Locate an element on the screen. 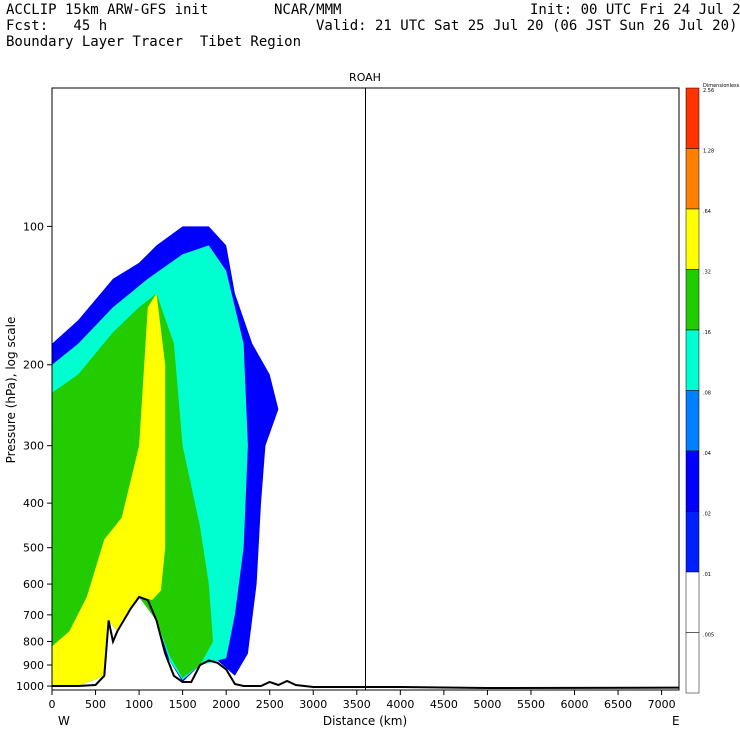 The height and width of the screenshot is (740, 740). y-tick-label: 300 is located at coordinates (33, 446).